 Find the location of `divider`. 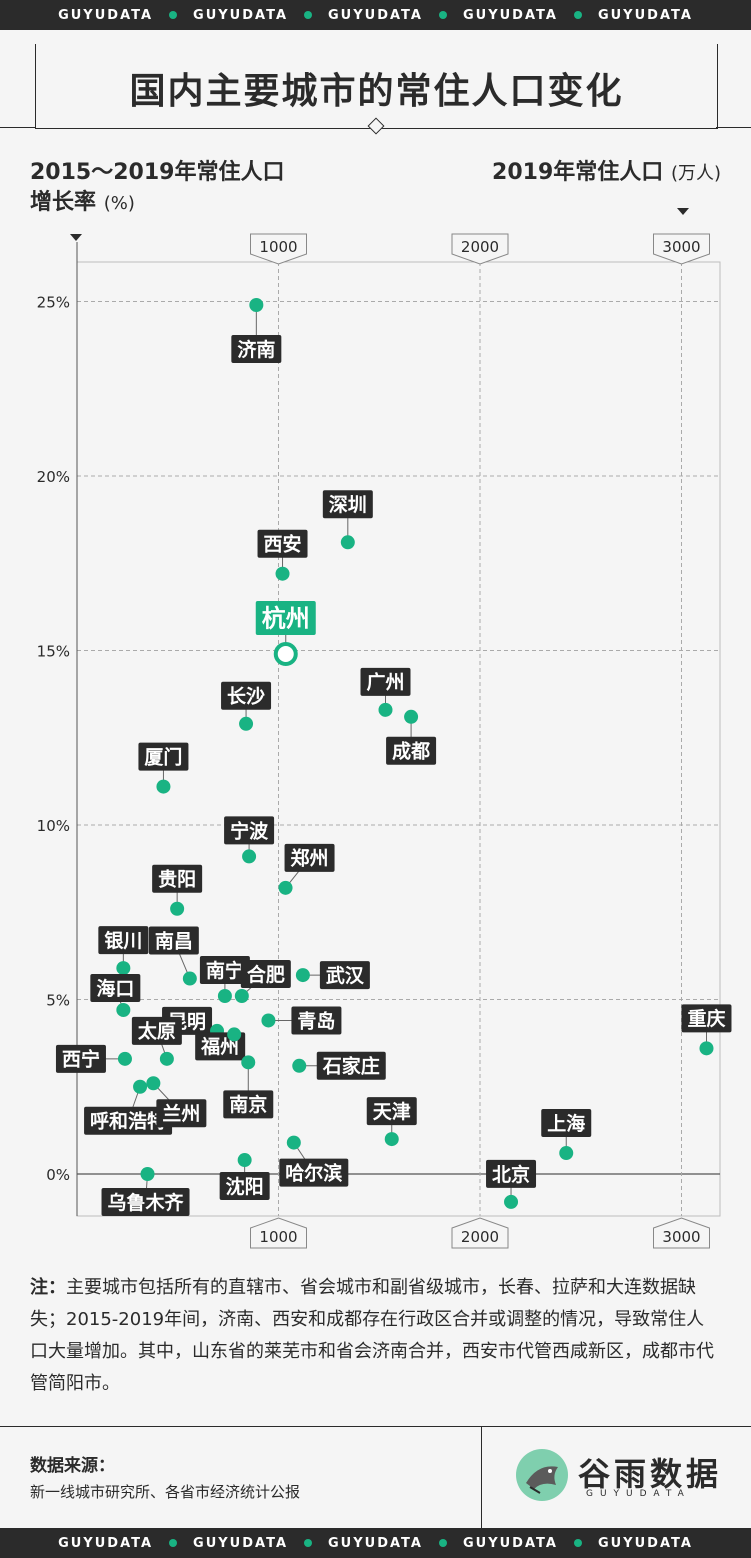

divider is located at coordinates (17, 127).